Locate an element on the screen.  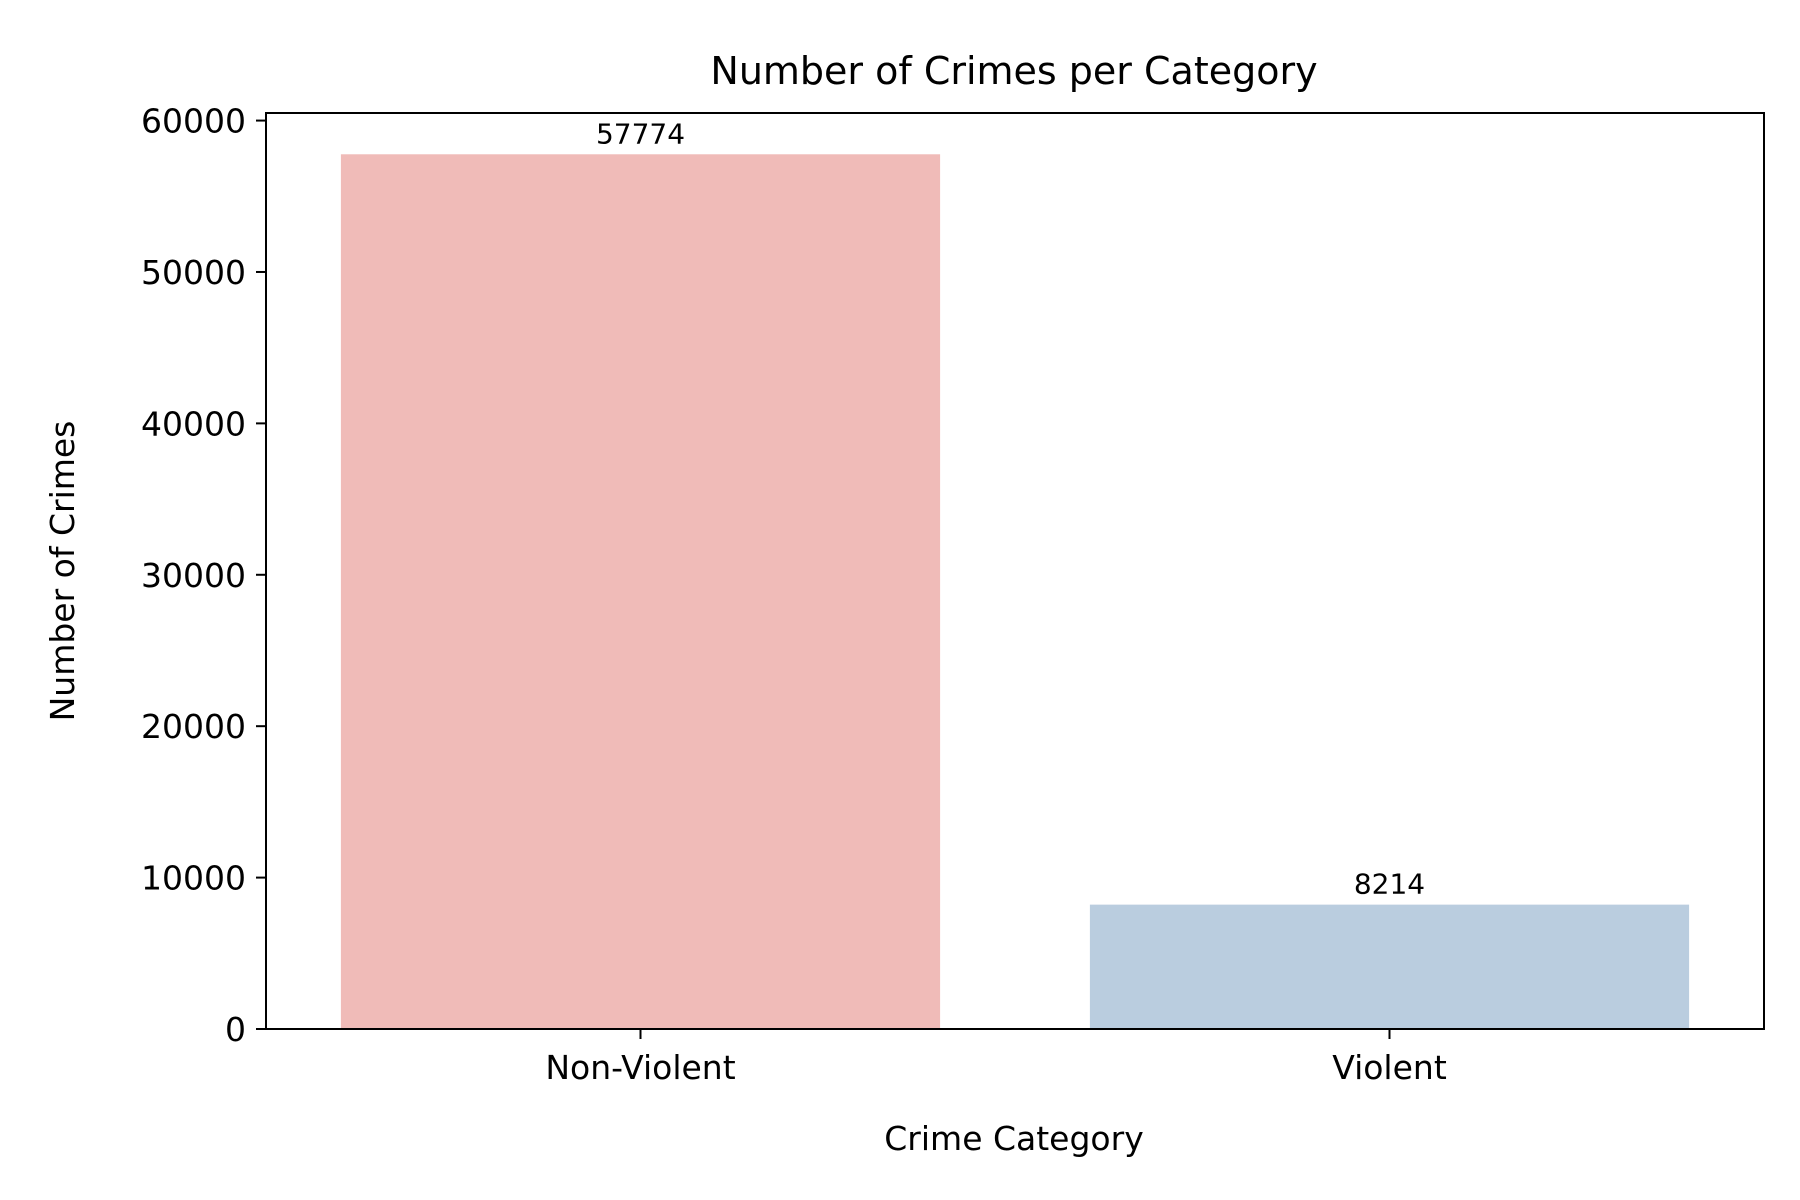
x-axis: Non-Violent Violent is located at coordinates (996, 1058).